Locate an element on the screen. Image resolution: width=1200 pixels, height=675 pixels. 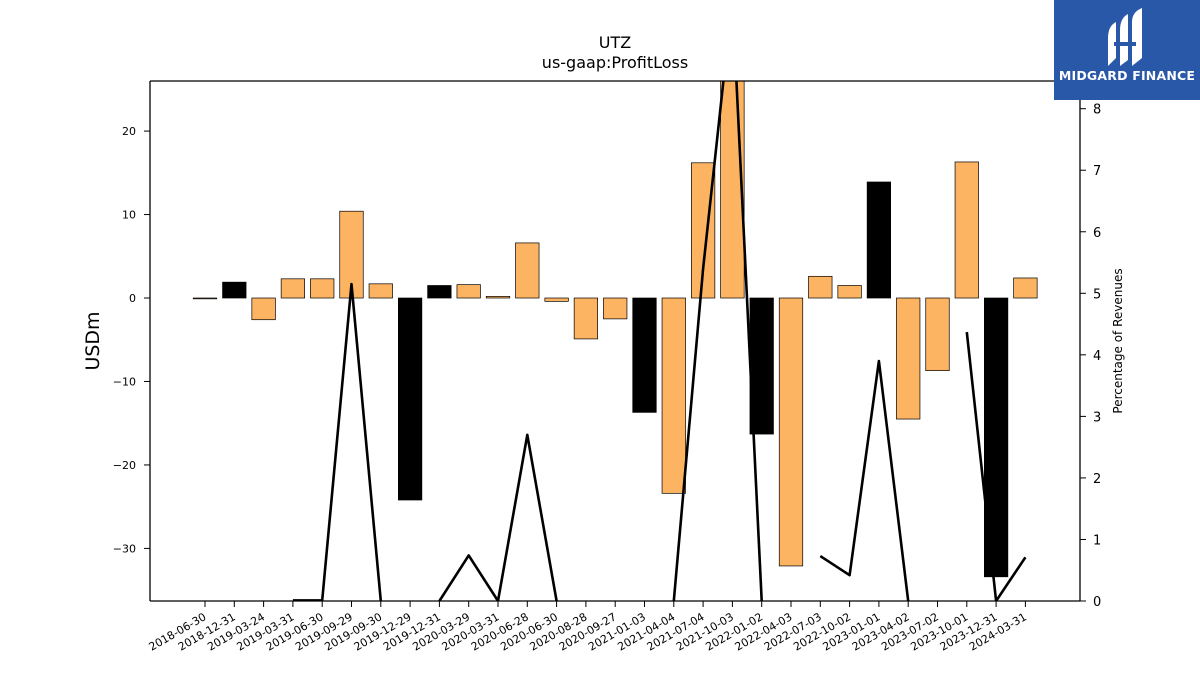
y-tick-label: 0 is located at coordinates (132, 298).